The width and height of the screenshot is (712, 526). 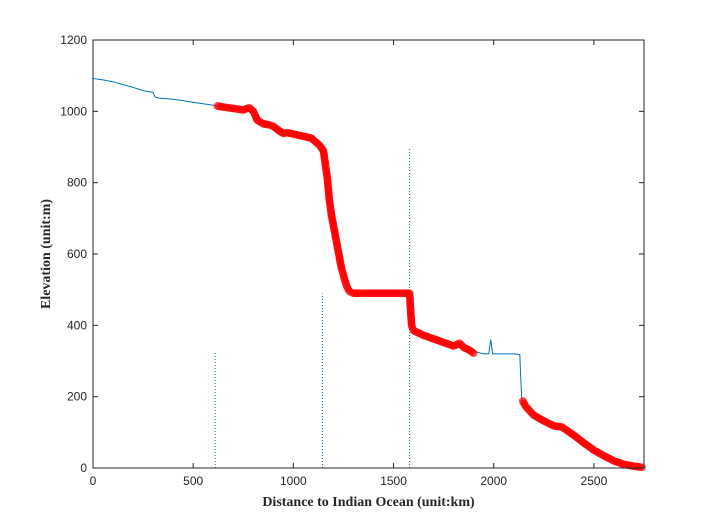 I want to click on x-tick-label: 1000, so click(x=293, y=481).